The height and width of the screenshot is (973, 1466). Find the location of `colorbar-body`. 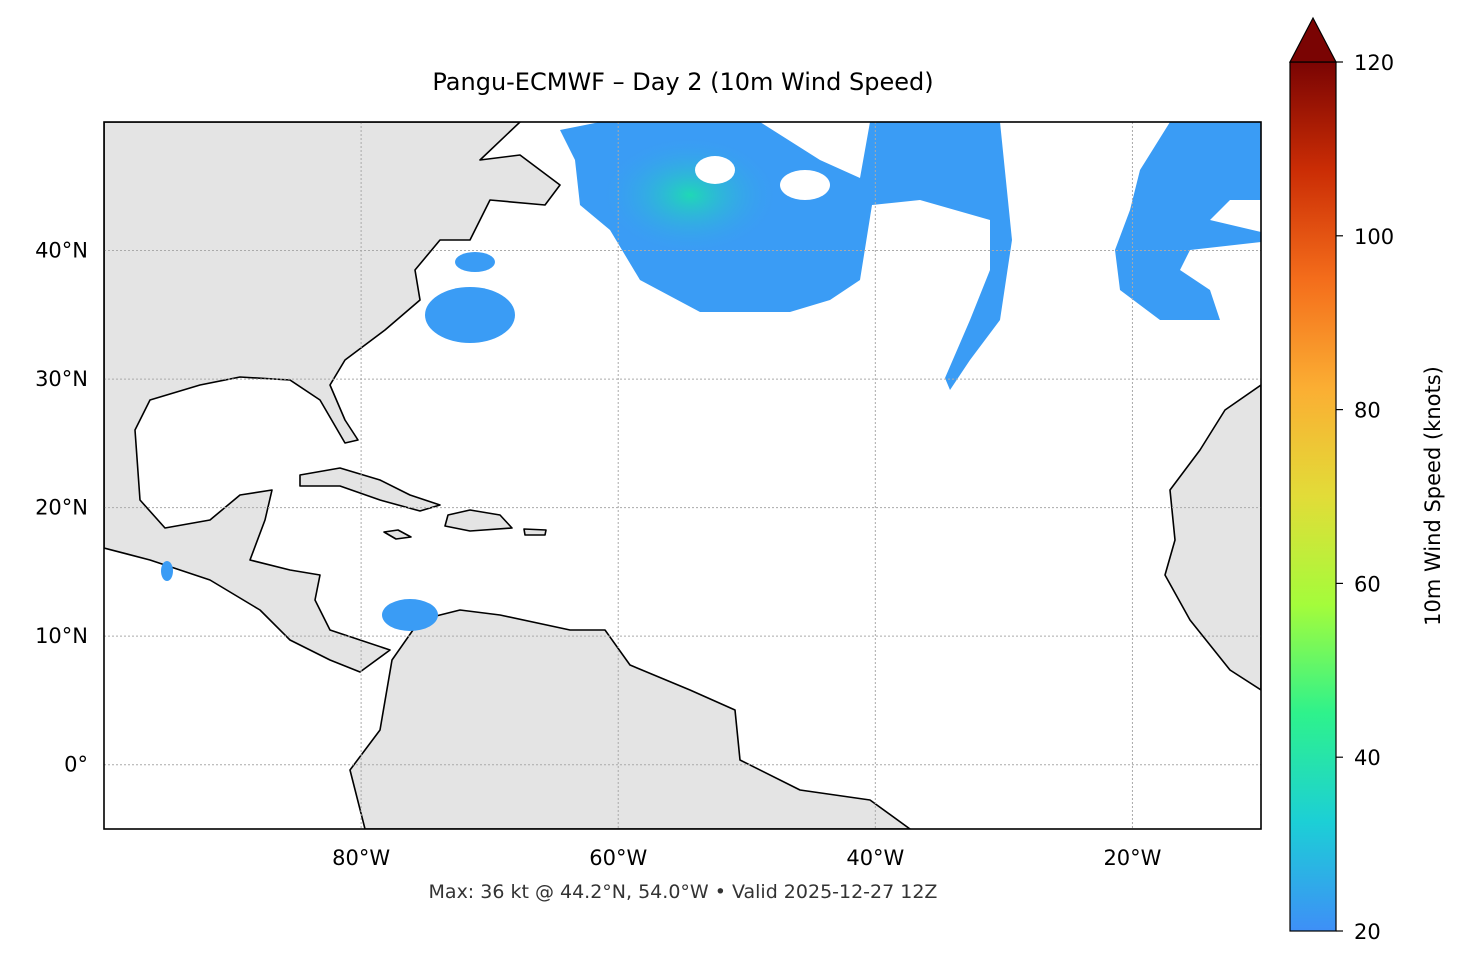

colorbar-body is located at coordinates (1313, 496).